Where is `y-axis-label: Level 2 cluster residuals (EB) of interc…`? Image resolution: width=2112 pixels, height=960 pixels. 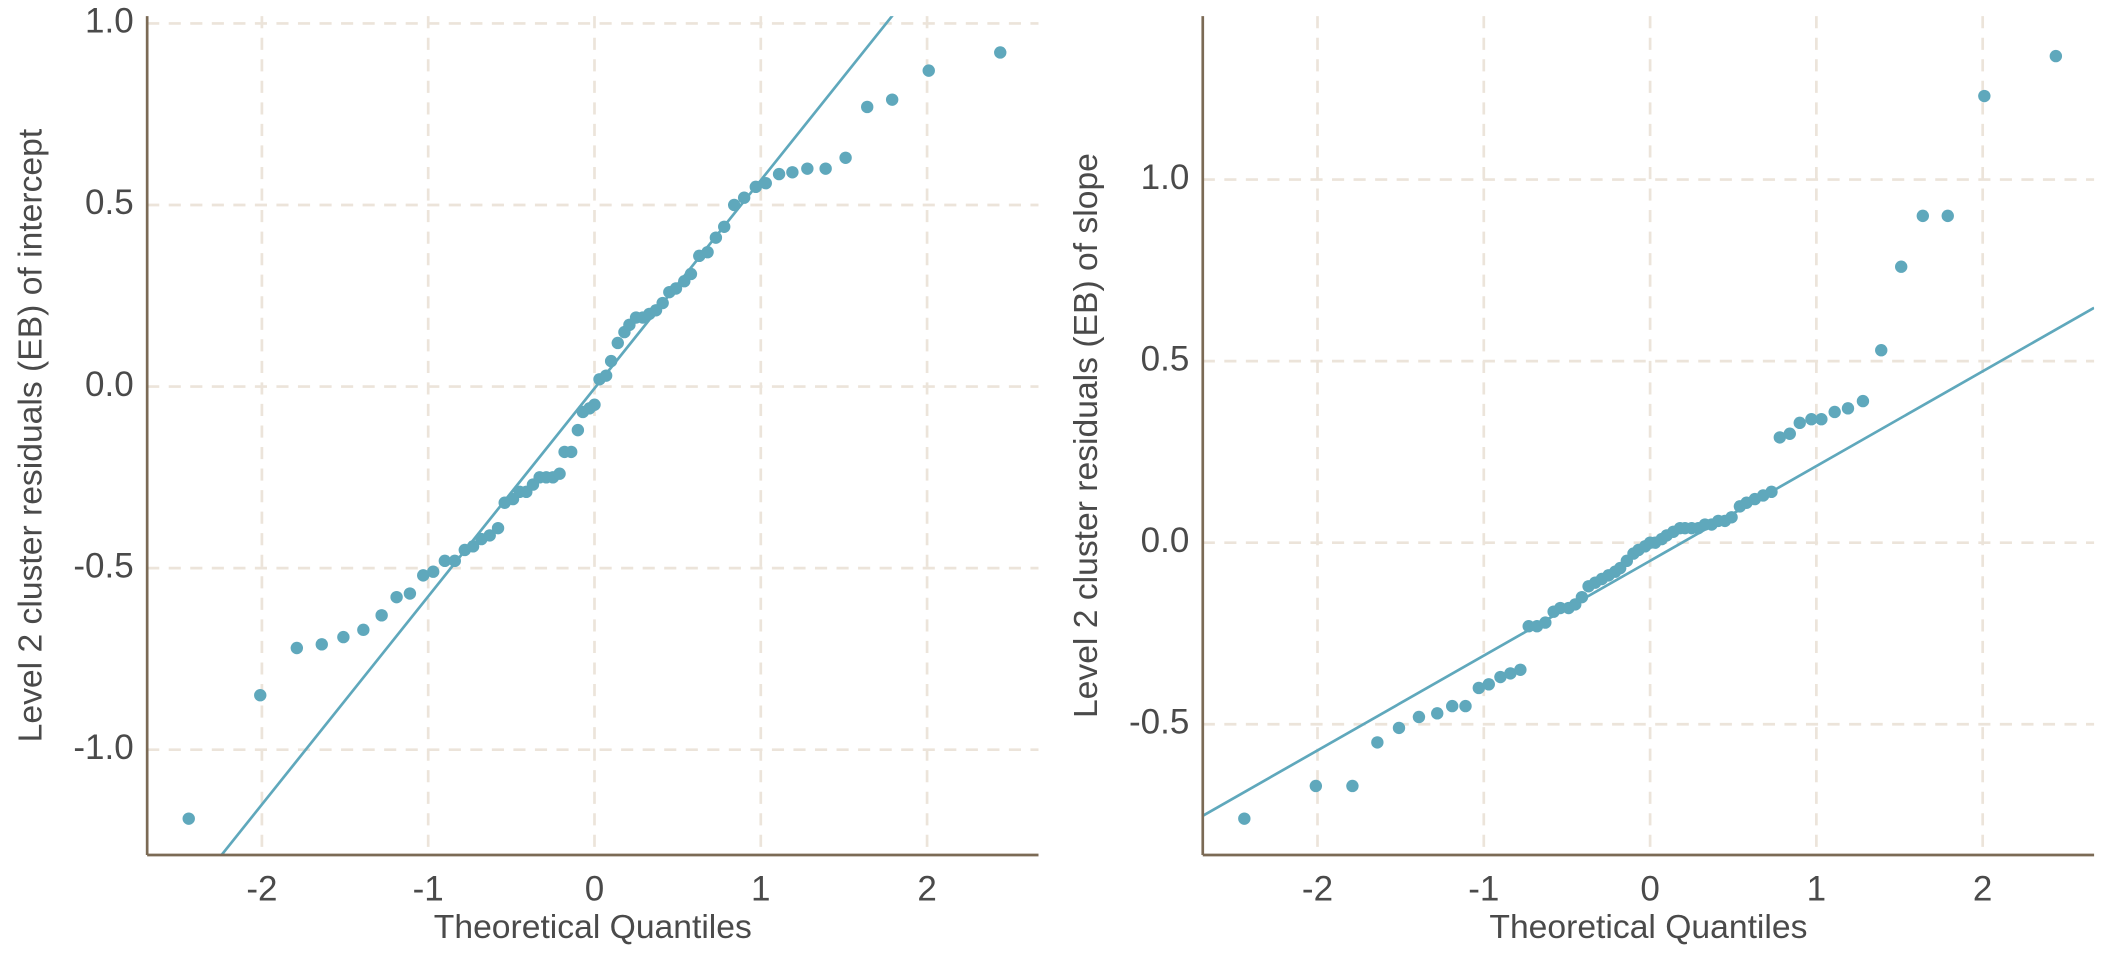
y-axis-label: Level 2 cluster residuals (EB) of interc… is located at coordinates (31, 435).